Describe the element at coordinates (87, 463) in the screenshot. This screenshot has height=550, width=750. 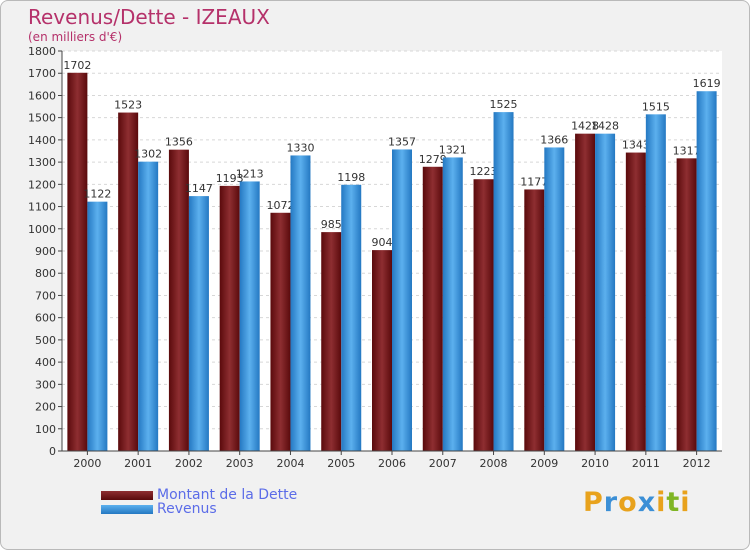
I see `x-tick-label: 2000` at that location.